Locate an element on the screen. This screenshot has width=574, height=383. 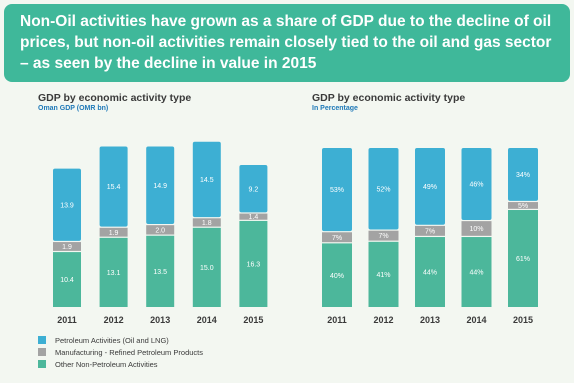
data-label-manufacturing-2012: 1.9 is located at coordinates (114, 233).